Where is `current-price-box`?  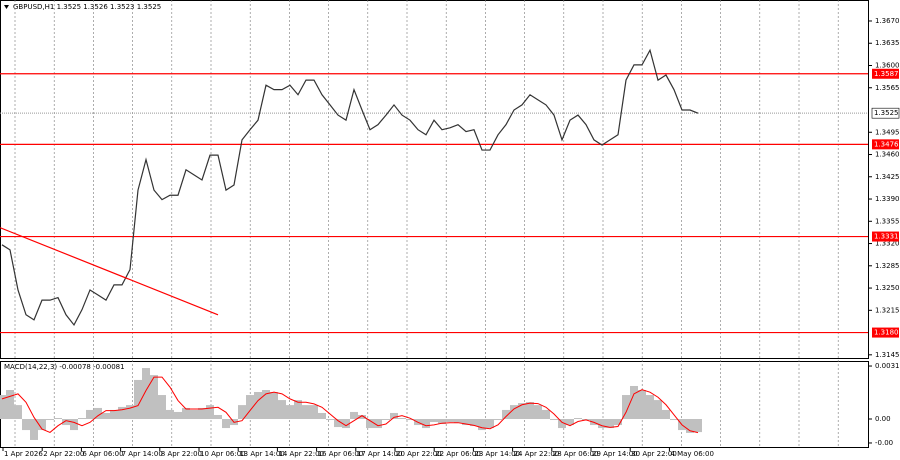
current-price-box is located at coordinates (885, 113).